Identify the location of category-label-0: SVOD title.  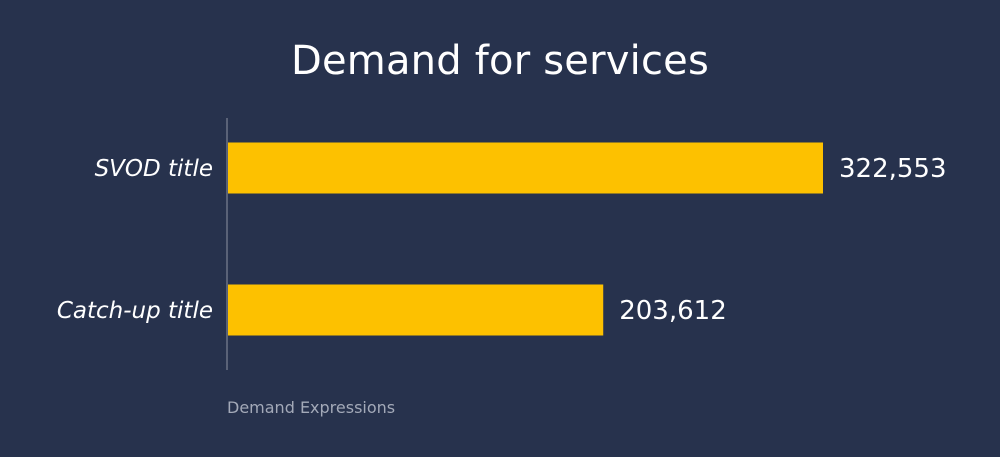
(154, 169).